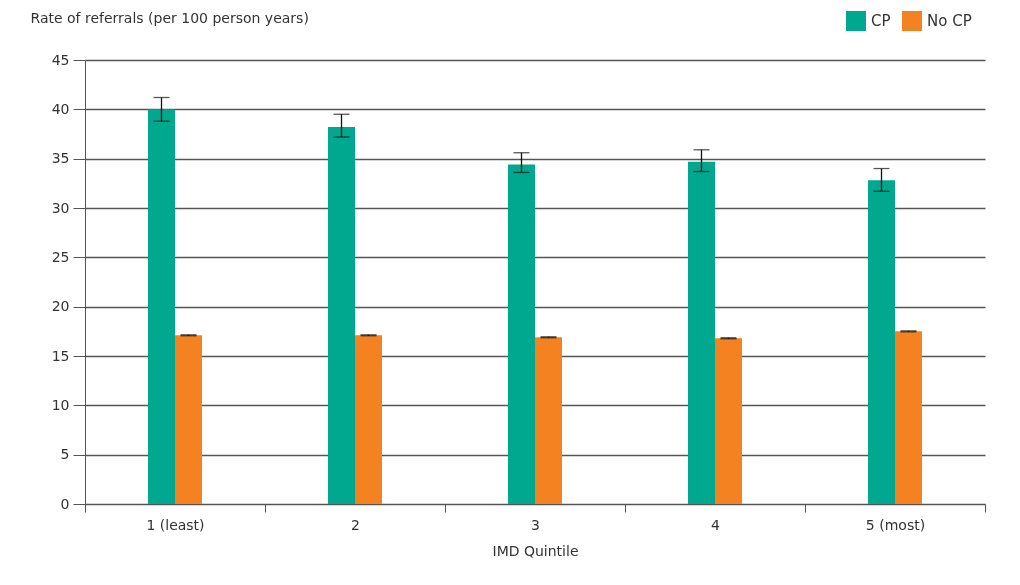  What do you see at coordinates (535, 524) in the screenshot?
I see `x-tick-label: 3` at bounding box center [535, 524].